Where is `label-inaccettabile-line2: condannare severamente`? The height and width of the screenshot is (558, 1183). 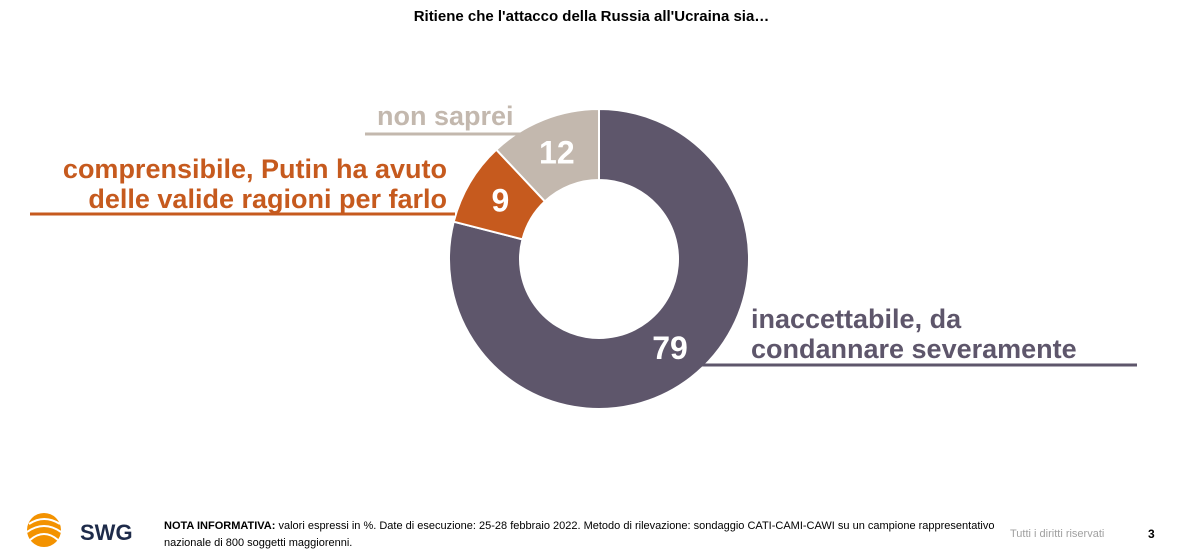 label-inaccettabile-line2: condannare severamente is located at coordinates (914, 349).